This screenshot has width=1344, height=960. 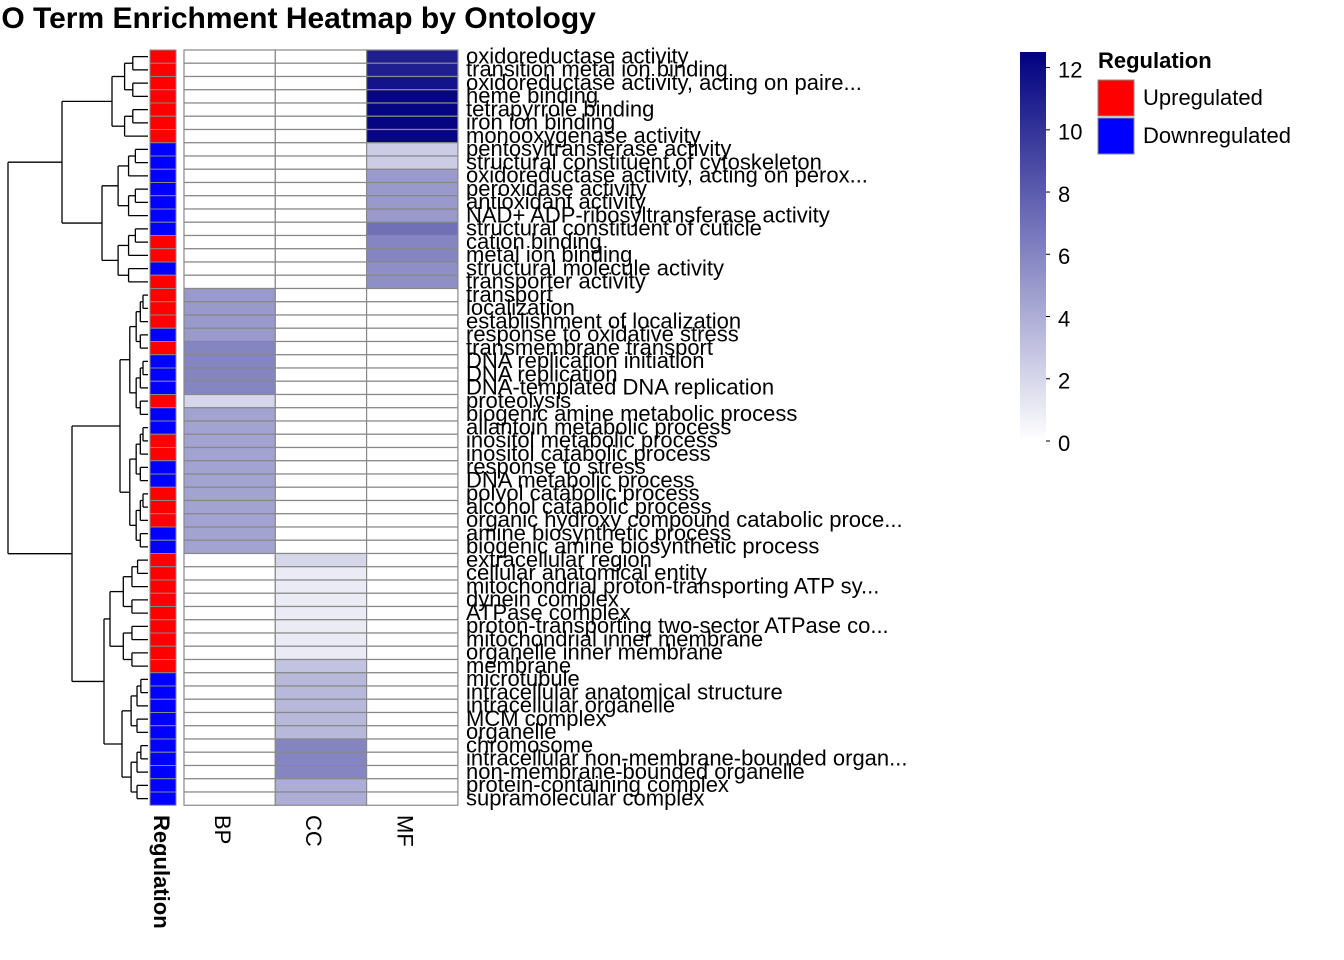 What do you see at coordinates (222, 829) in the screenshot?
I see `column-label: BP` at bounding box center [222, 829].